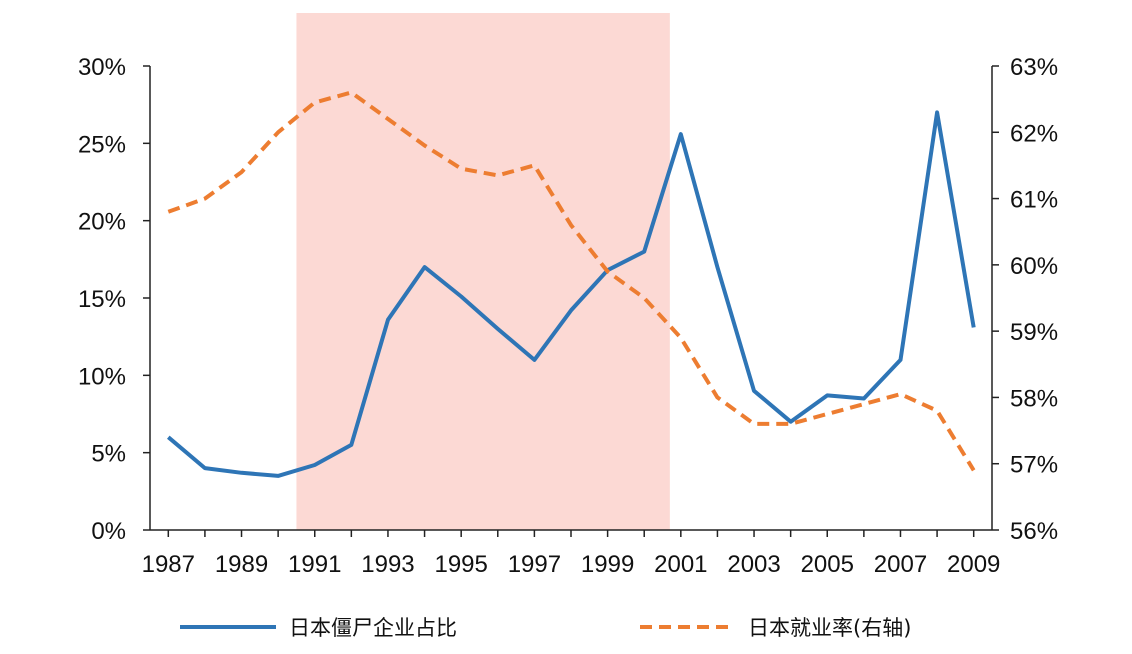 The width and height of the screenshot is (1132, 654). What do you see at coordinates (680, 564) in the screenshot?
I see `x-axis-tick-label: 2001` at bounding box center [680, 564].